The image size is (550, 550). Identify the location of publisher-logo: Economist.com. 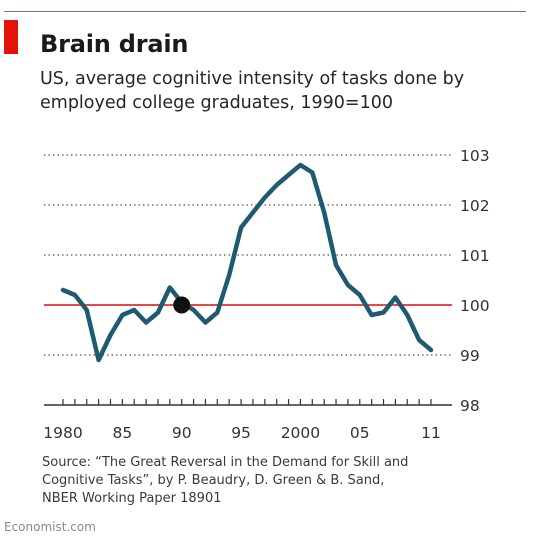
(50, 527).